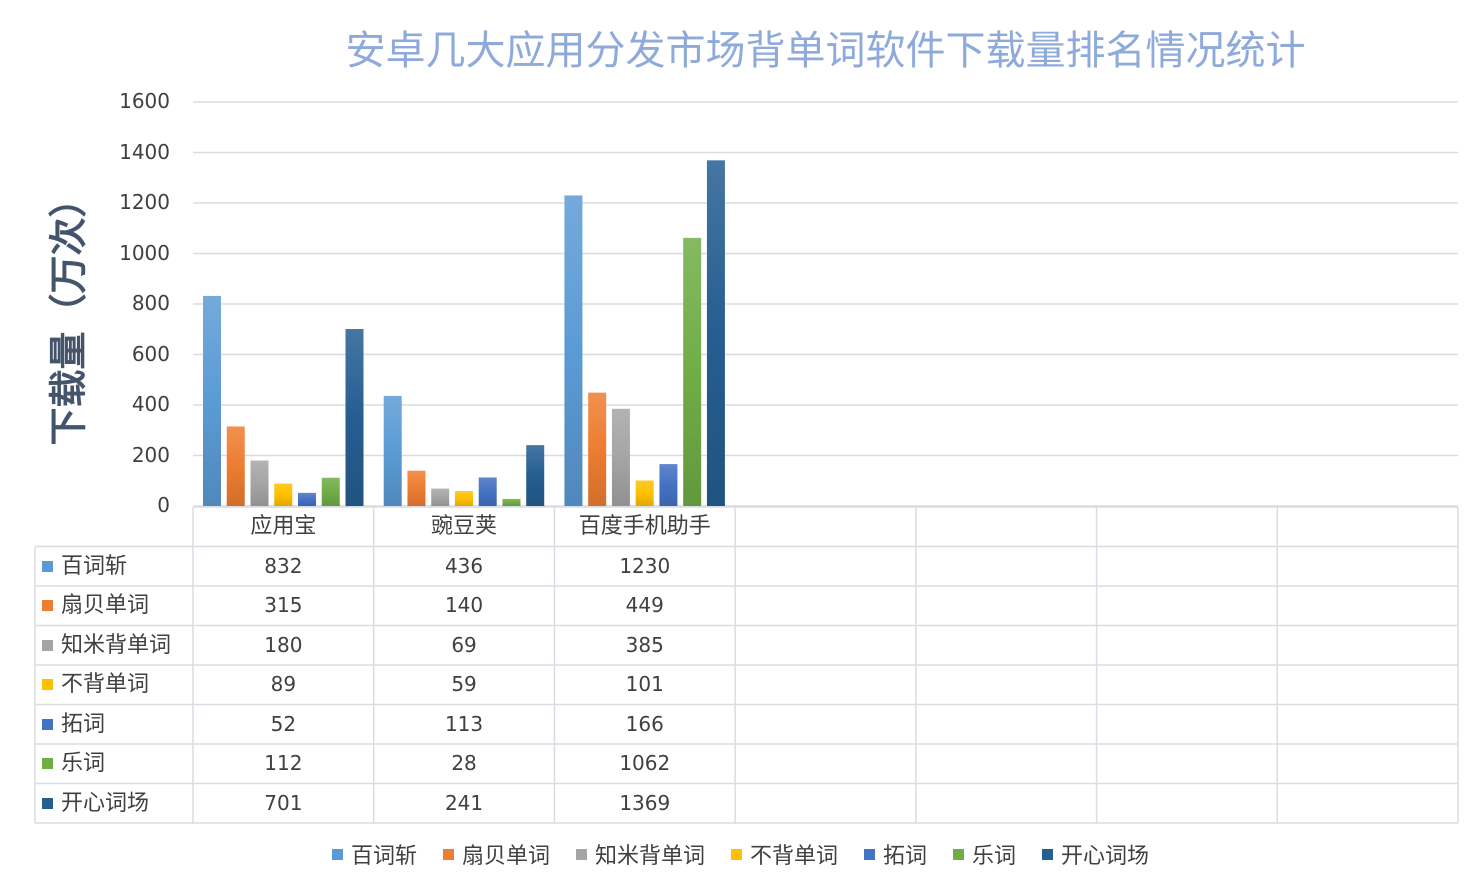 The height and width of the screenshot is (889, 1481). Describe the element at coordinates (649, 856) in the screenshot. I see `legend-label: 知米背单词` at that location.